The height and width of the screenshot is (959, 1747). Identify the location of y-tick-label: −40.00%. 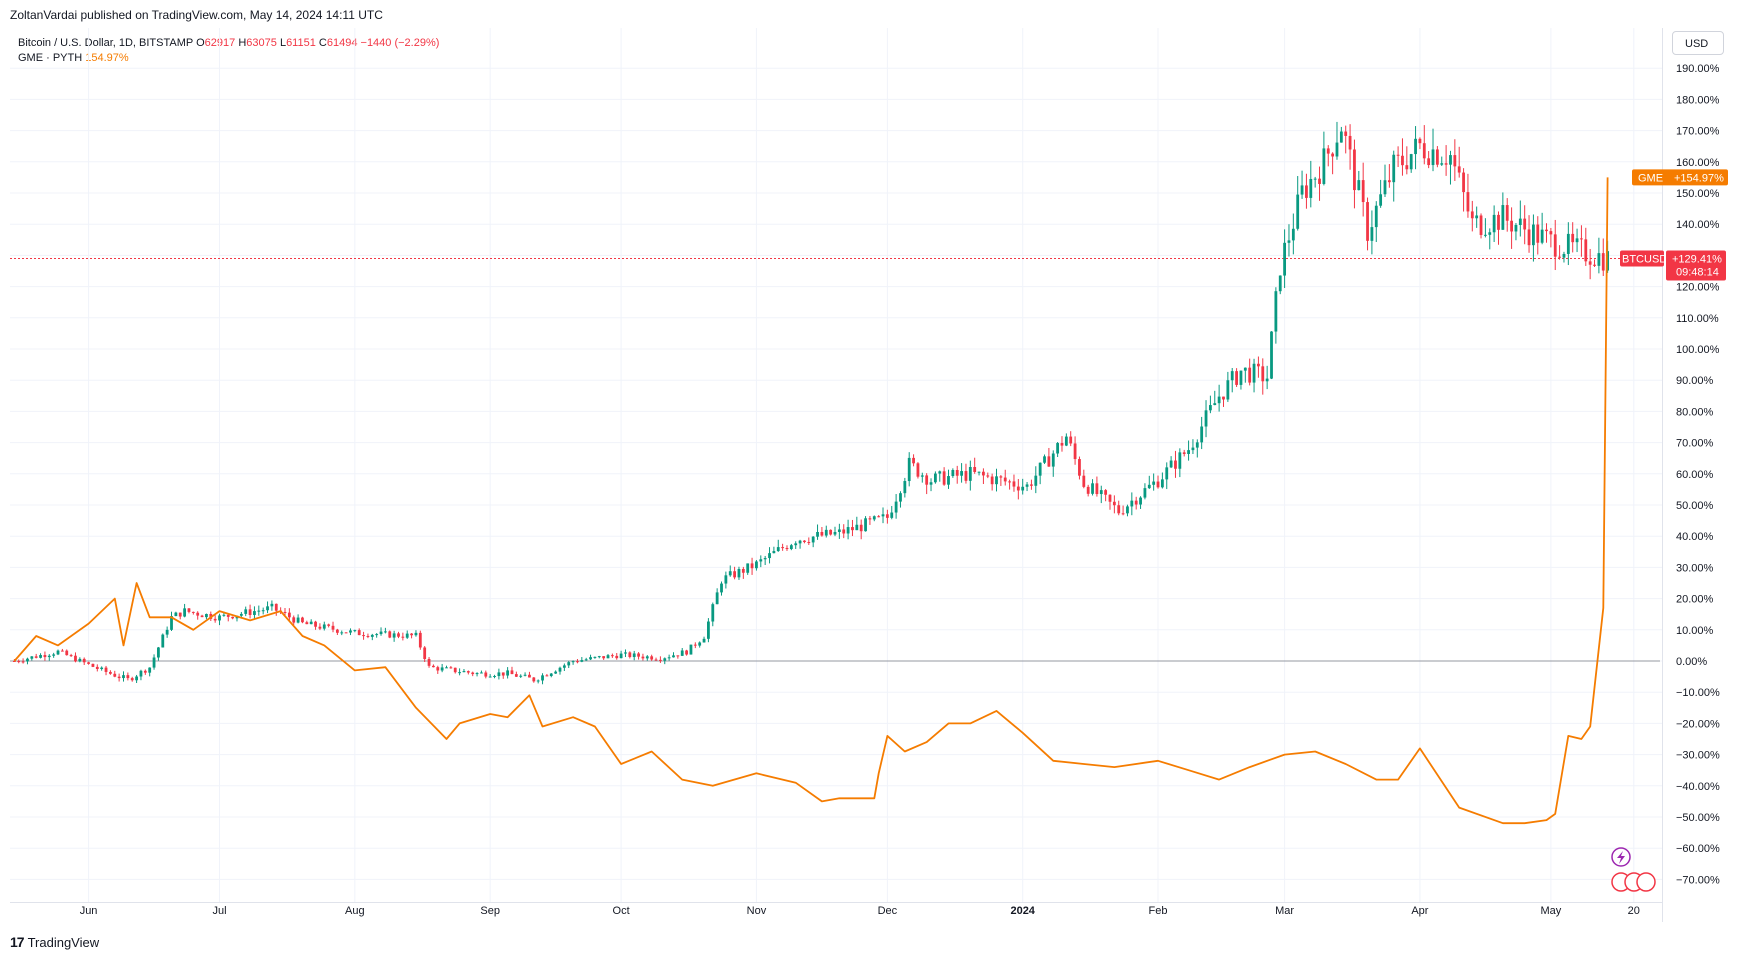
(1698, 787).